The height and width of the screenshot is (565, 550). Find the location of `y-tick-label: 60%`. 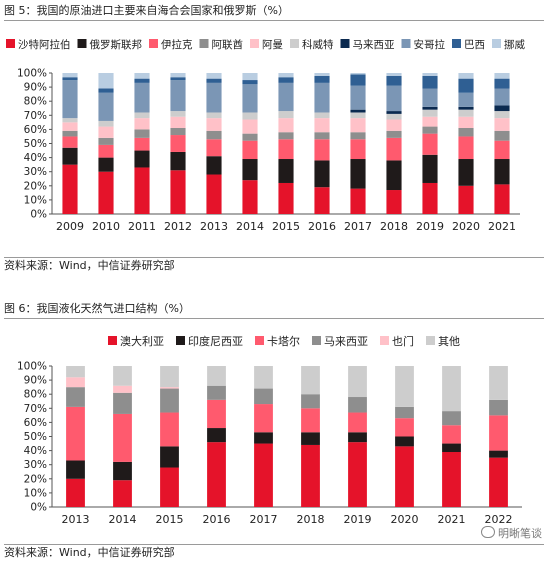

y-tick-label: 60% is located at coordinates (35, 130).